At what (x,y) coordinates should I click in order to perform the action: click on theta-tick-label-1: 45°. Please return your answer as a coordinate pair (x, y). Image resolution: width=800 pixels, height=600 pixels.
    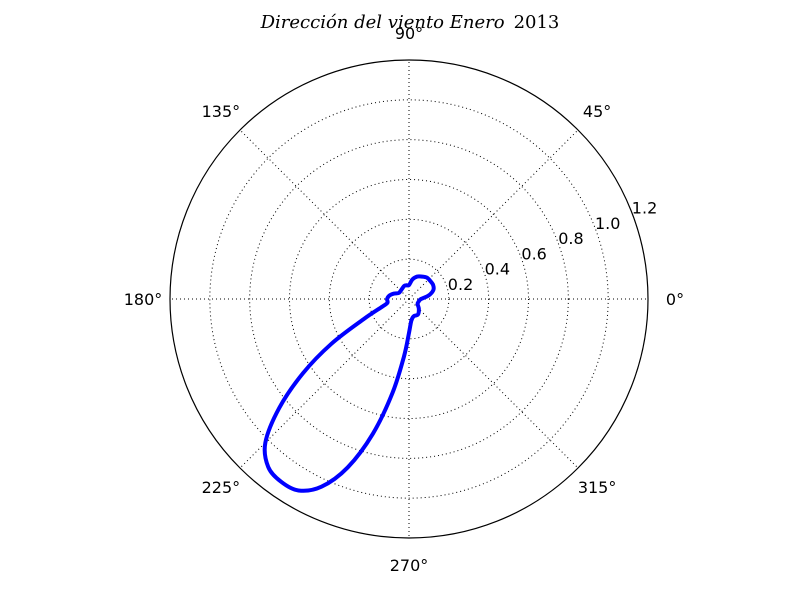
    Looking at the image, I should click on (597, 111).